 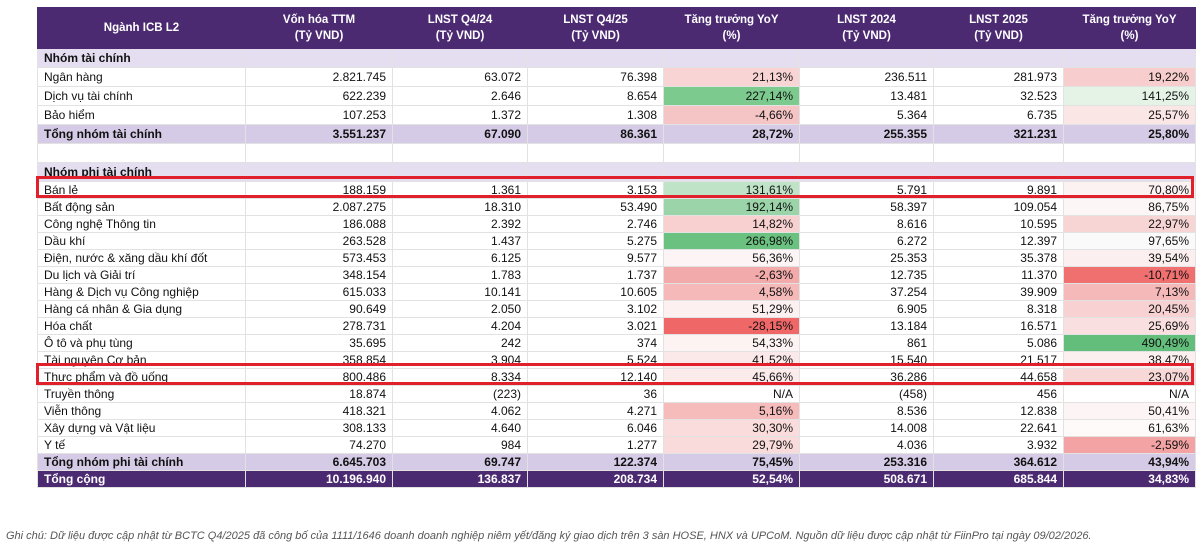 What do you see at coordinates (460, 445) in the screenshot?
I see `cell: 984` at bounding box center [460, 445].